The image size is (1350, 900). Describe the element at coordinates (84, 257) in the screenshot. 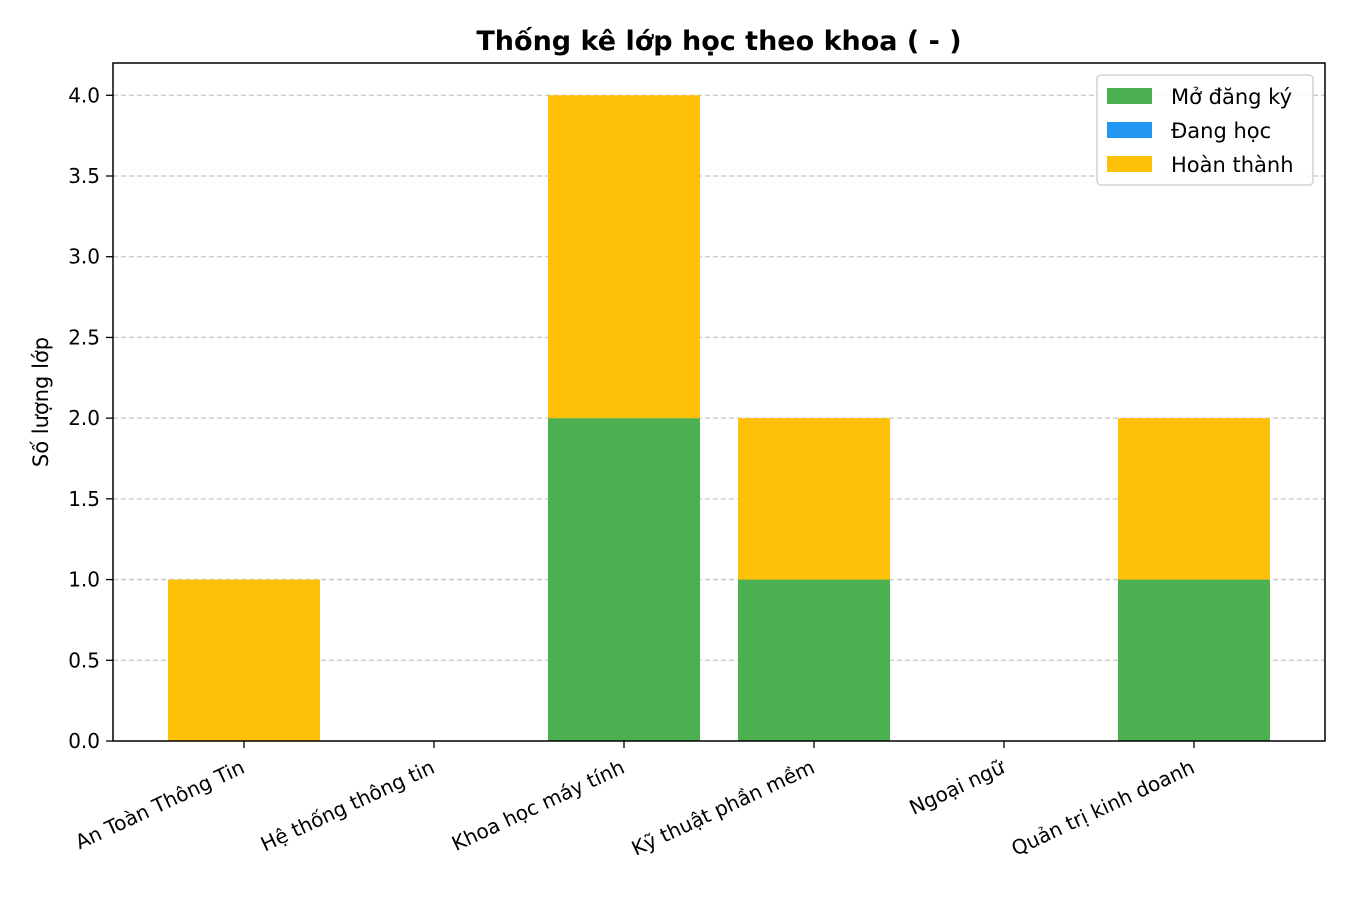

I see `y-tick-label: 3.0` at that location.